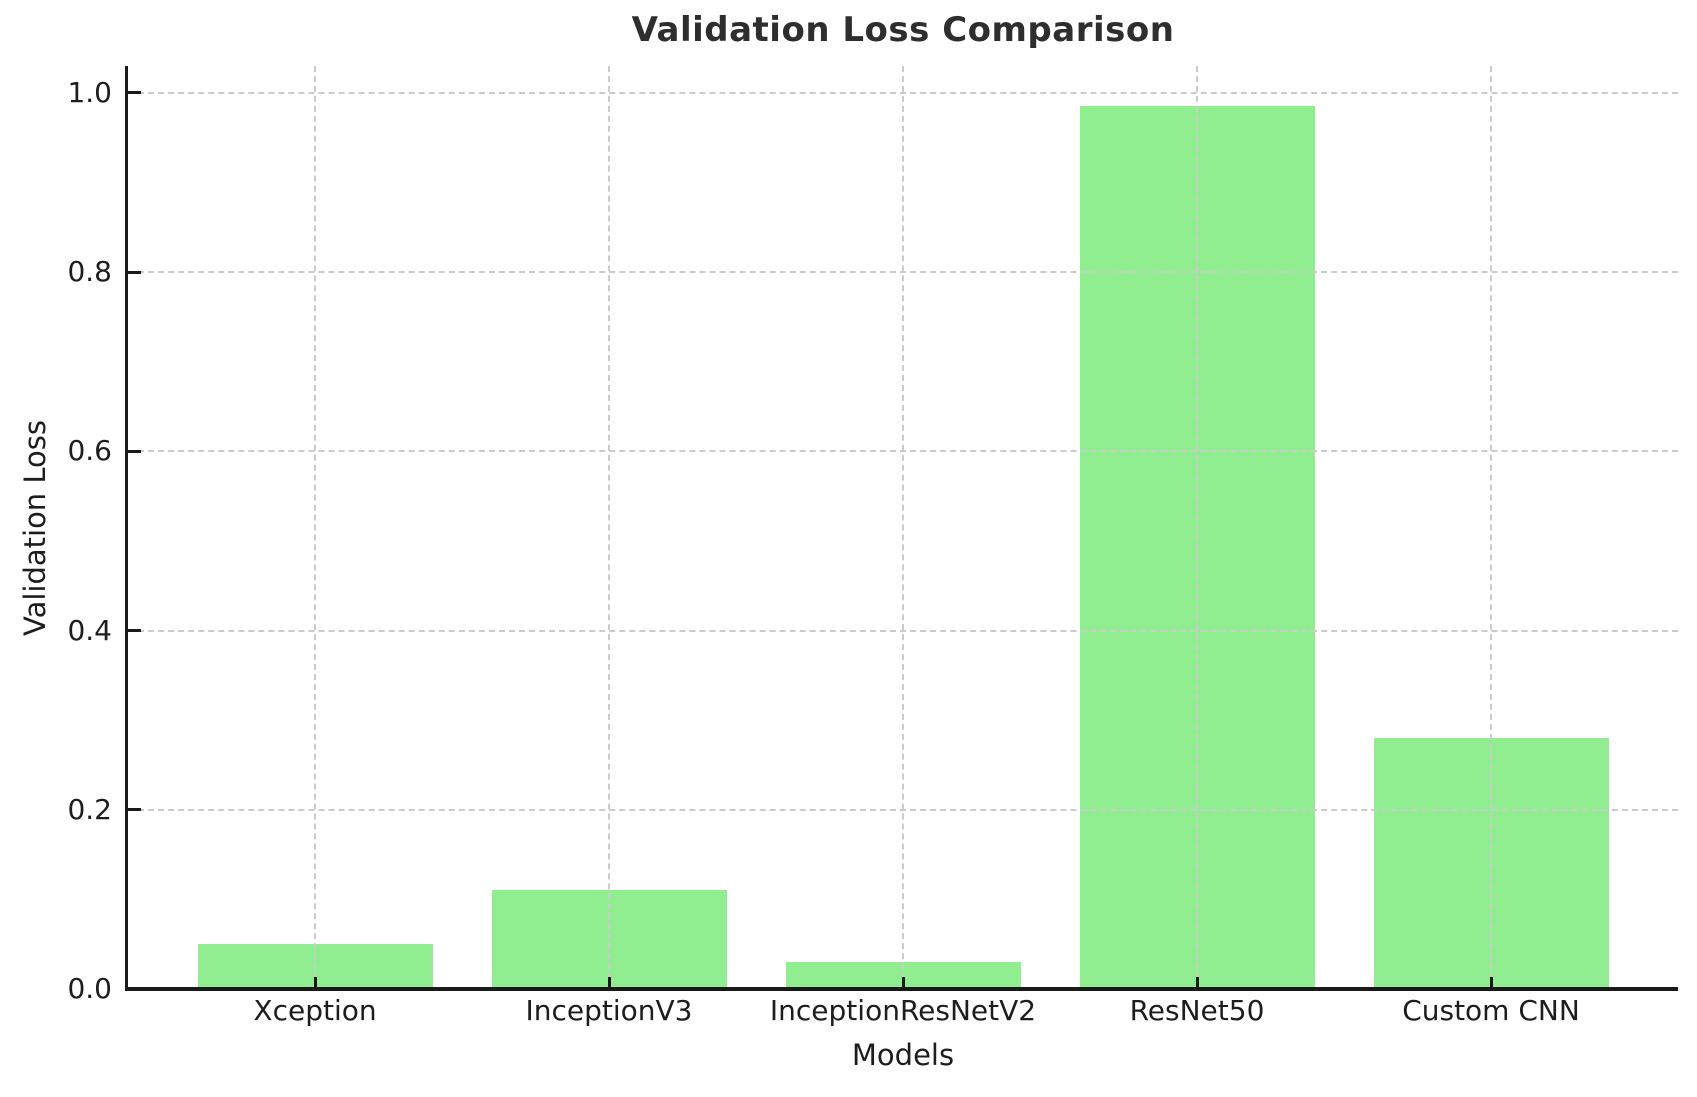  I want to click on chart-title: Validation Loss Comparison, so click(903, 30).